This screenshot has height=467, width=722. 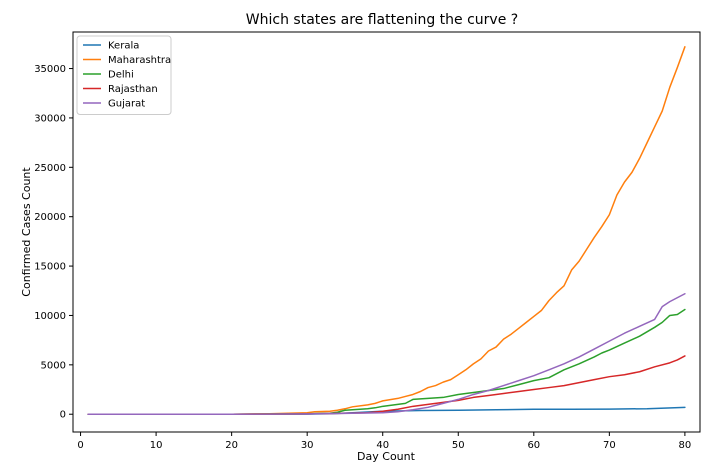 What do you see at coordinates (382, 445) in the screenshot?
I see `x-tick-label: 40` at bounding box center [382, 445].